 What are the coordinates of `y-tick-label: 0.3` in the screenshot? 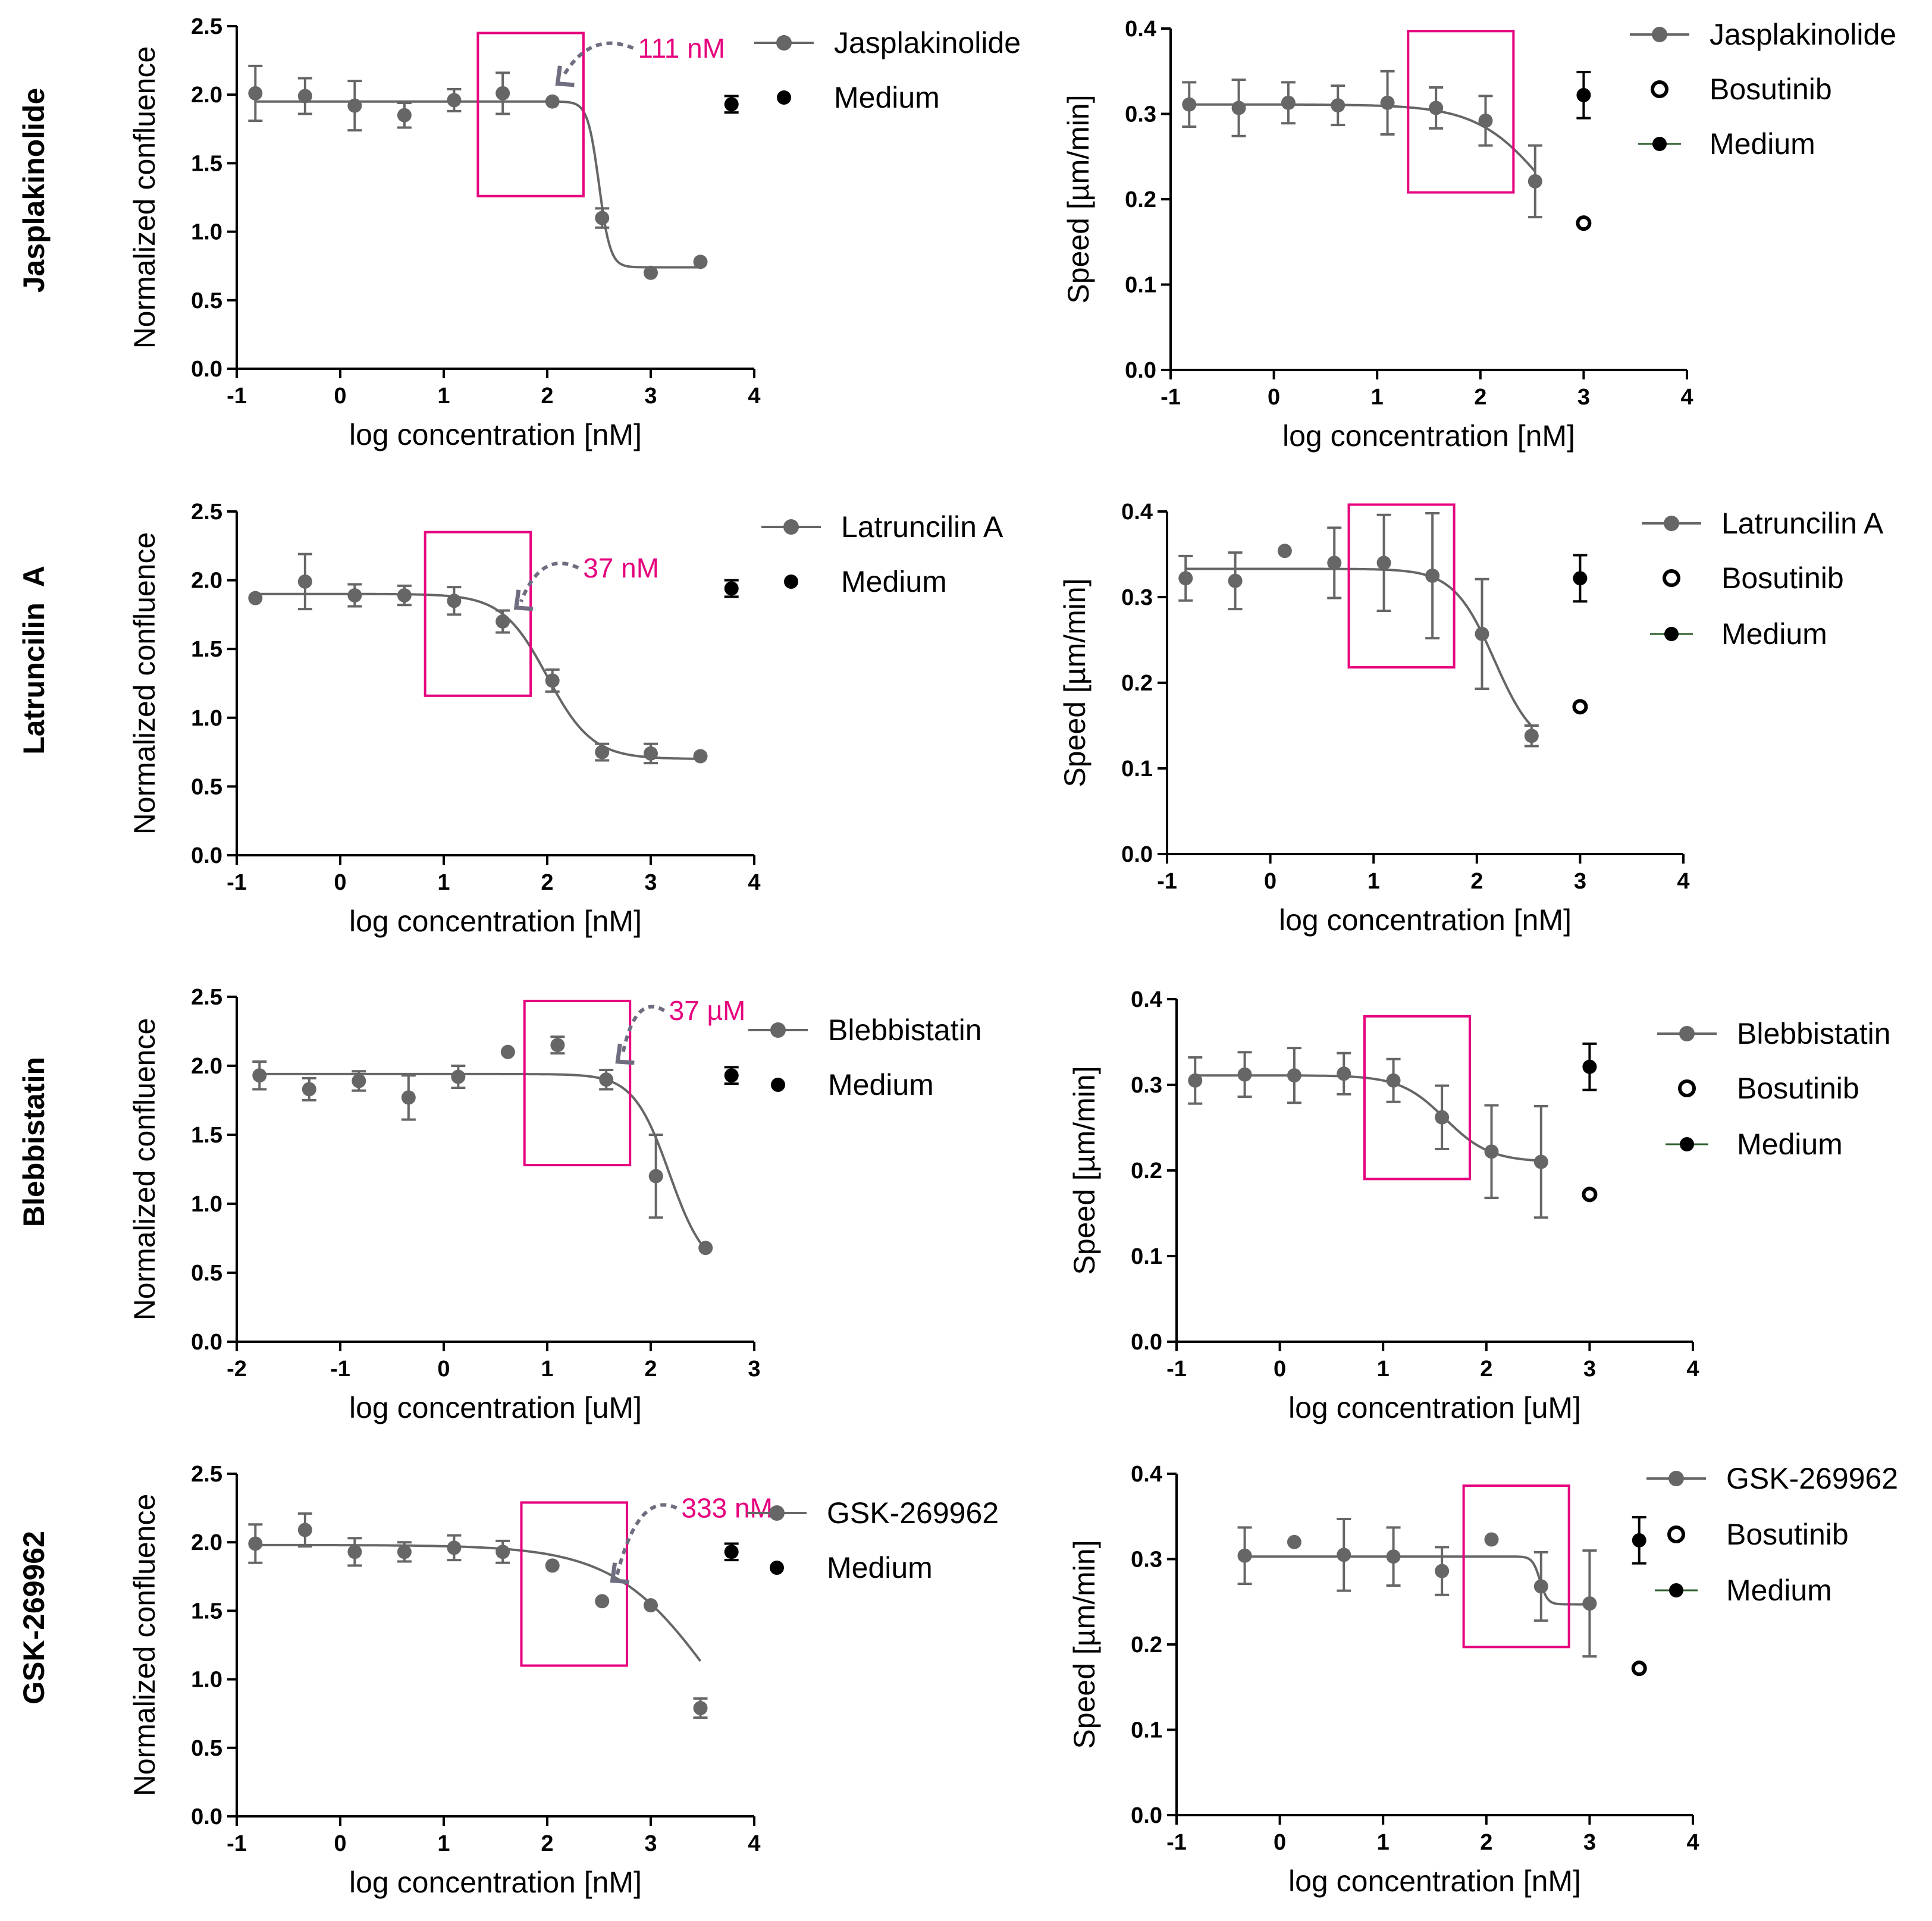 It's located at (1140, 114).